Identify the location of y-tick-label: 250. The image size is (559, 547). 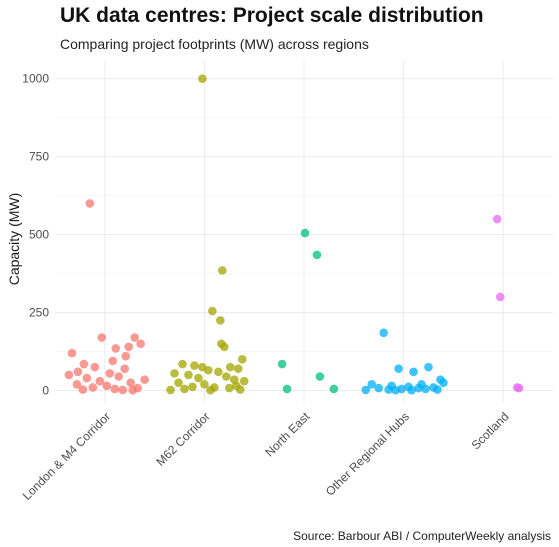
(39, 313).